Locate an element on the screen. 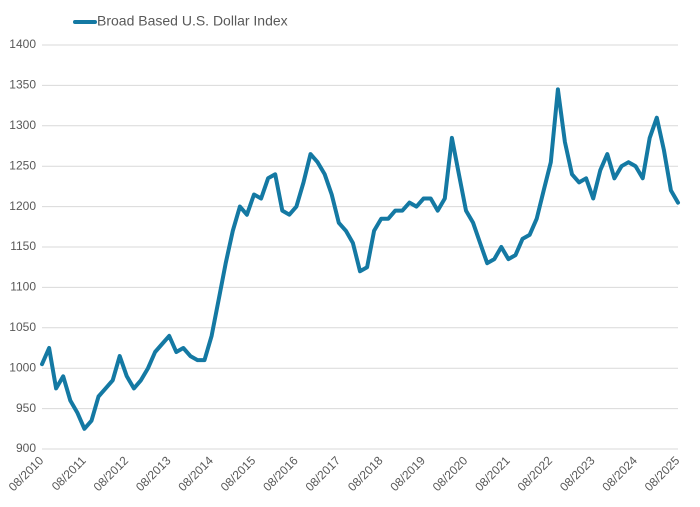  x-tick-label: 08/2019 is located at coordinates (407, 473).